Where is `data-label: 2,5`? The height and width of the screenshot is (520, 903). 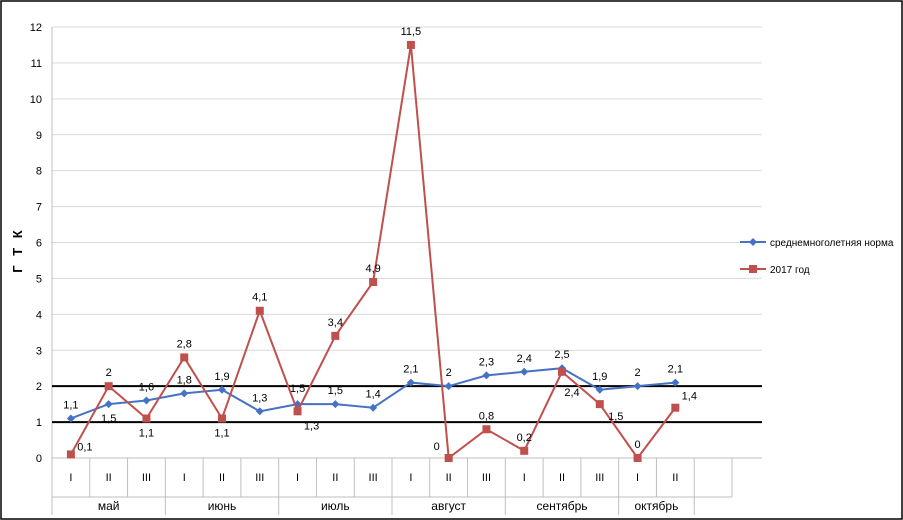
data-label: 2,5 is located at coordinates (561, 355).